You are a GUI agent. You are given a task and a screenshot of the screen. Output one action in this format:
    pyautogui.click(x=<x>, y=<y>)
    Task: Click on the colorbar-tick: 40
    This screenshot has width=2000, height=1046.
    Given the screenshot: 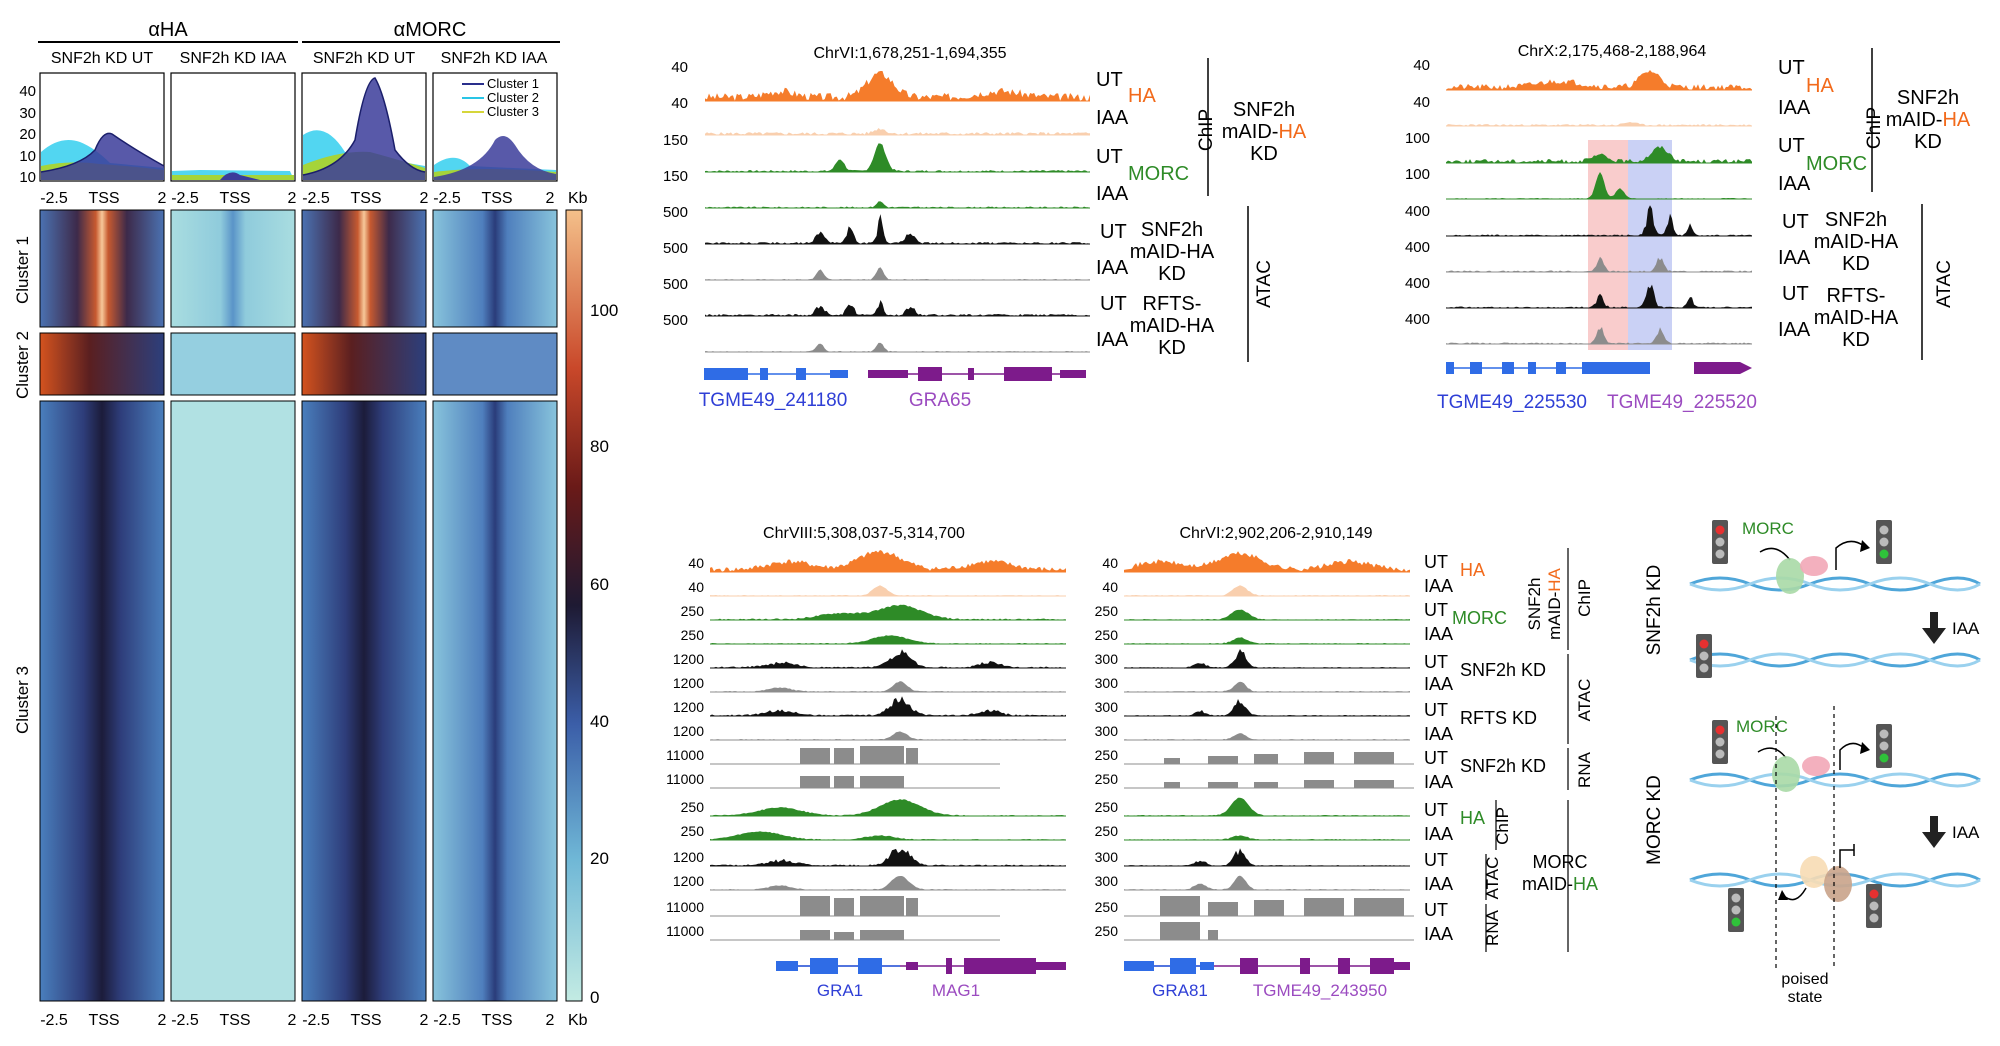 What is the action you would take?
    pyautogui.click(x=599, y=721)
    